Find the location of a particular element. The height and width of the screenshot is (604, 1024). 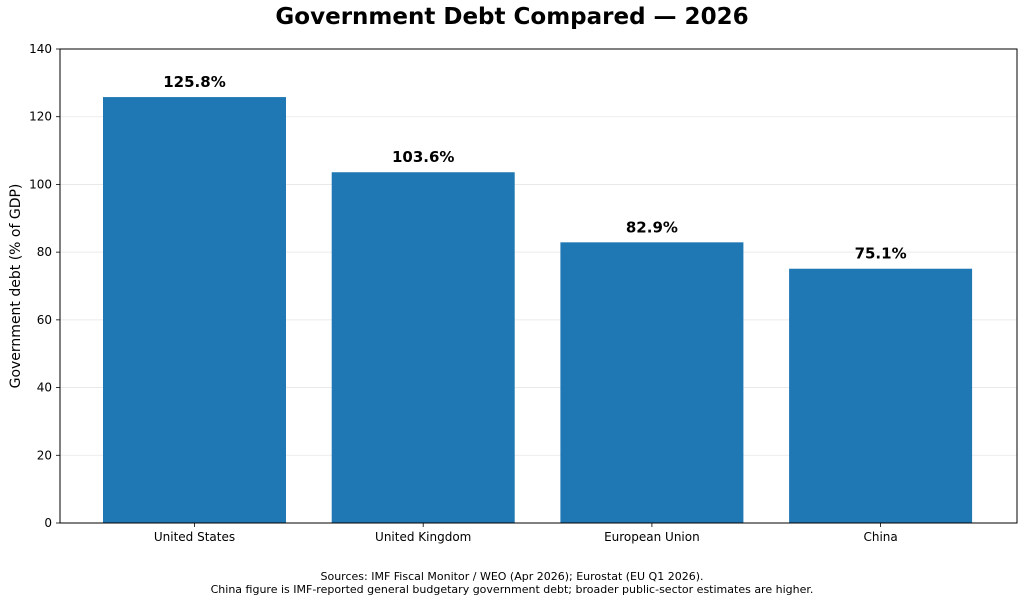

y-tick-label: 120 is located at coordinates (40, 117).